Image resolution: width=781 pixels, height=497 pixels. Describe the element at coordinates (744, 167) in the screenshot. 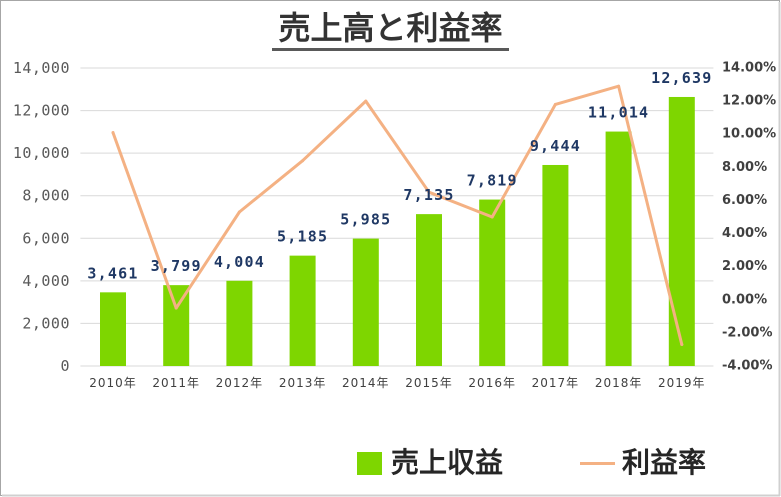

I see `y-right-tick-6: 8.00%` at that location.